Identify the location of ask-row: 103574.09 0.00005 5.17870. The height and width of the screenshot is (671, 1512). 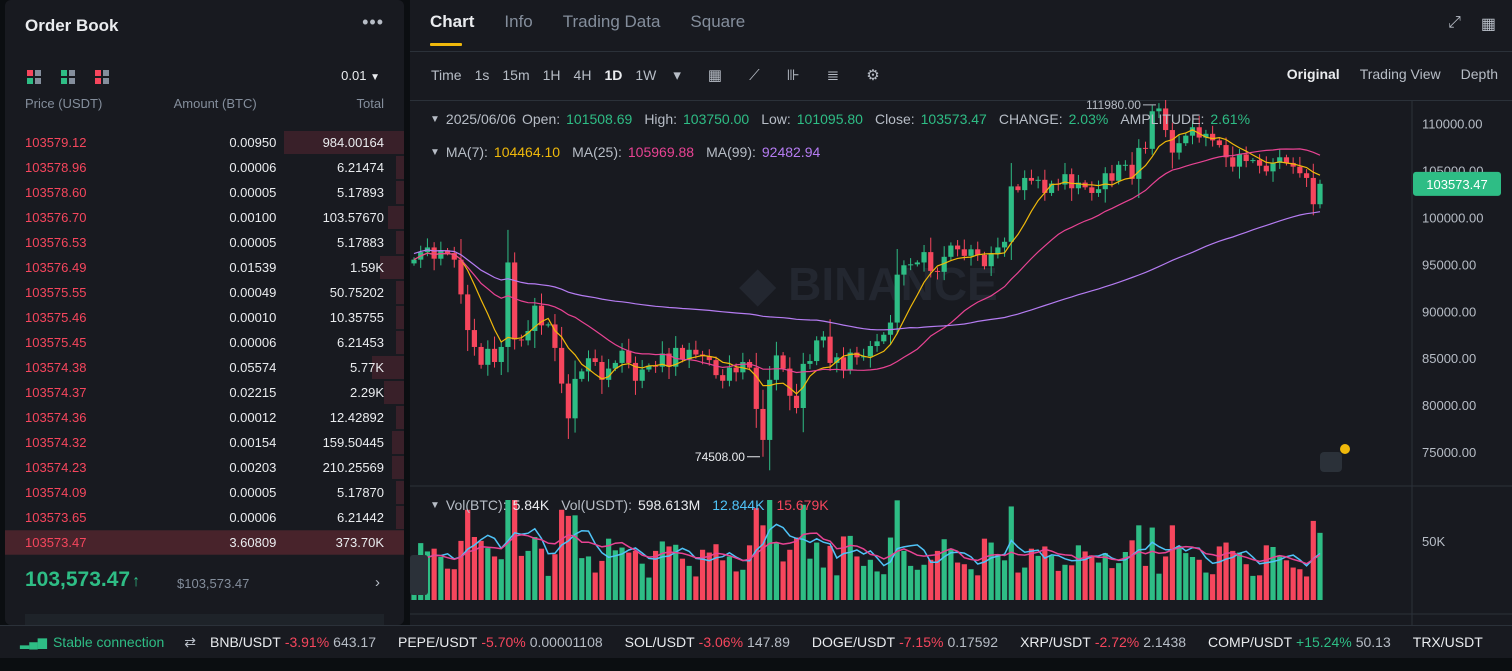
(204, 492).